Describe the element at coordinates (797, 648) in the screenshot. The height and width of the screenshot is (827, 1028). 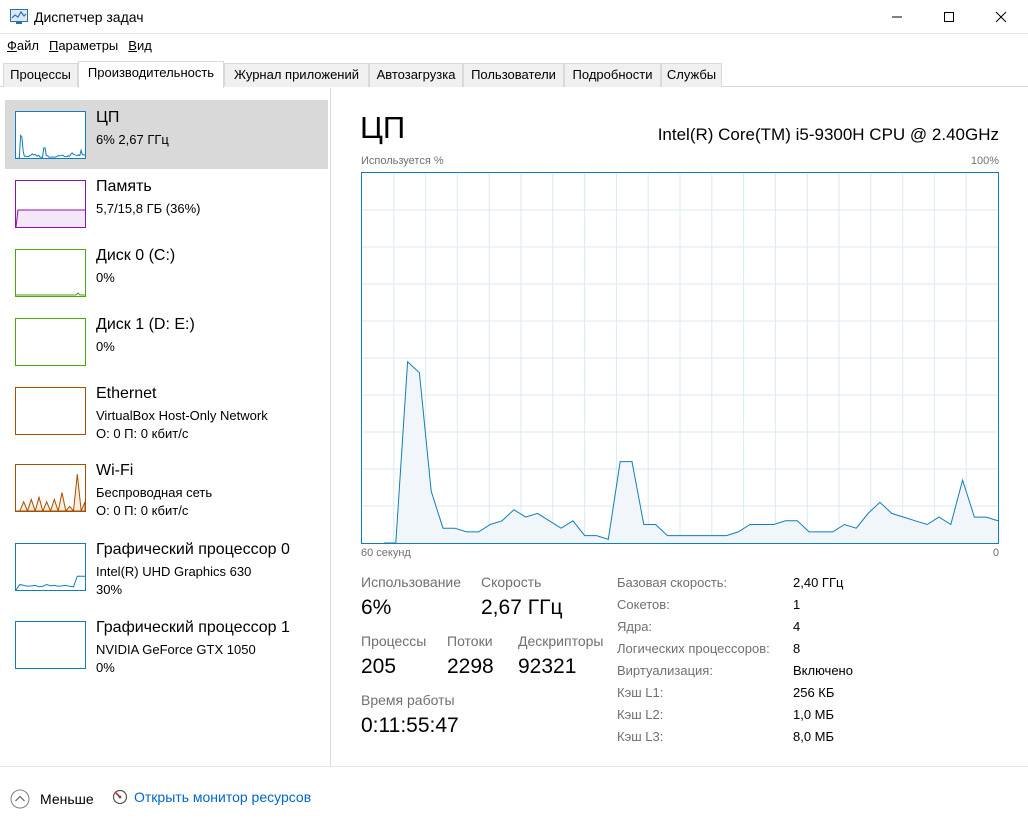
I see `spec-value: 8` at that location.